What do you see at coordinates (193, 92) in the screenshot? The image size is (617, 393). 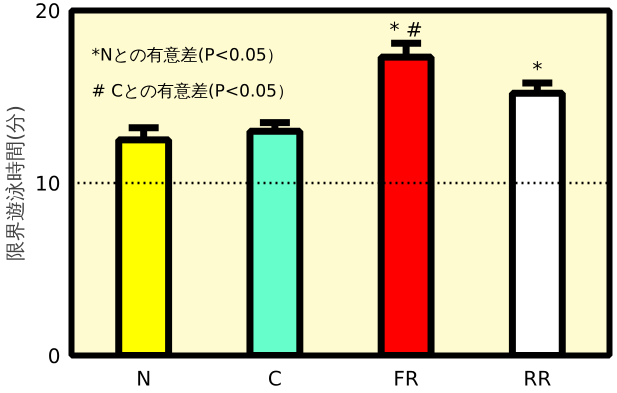 I see `annotation: # Cとの有意差(P<0.05）` at bounding box center [193, 92].